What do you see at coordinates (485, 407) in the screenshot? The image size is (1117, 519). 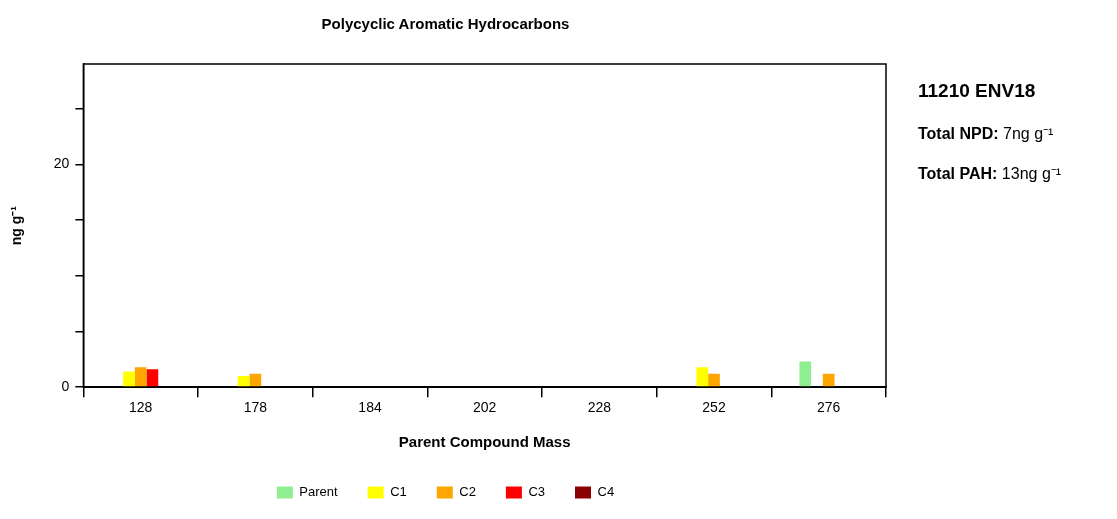 I see `x-tick-label: 202` at bounding box center [485, 407].